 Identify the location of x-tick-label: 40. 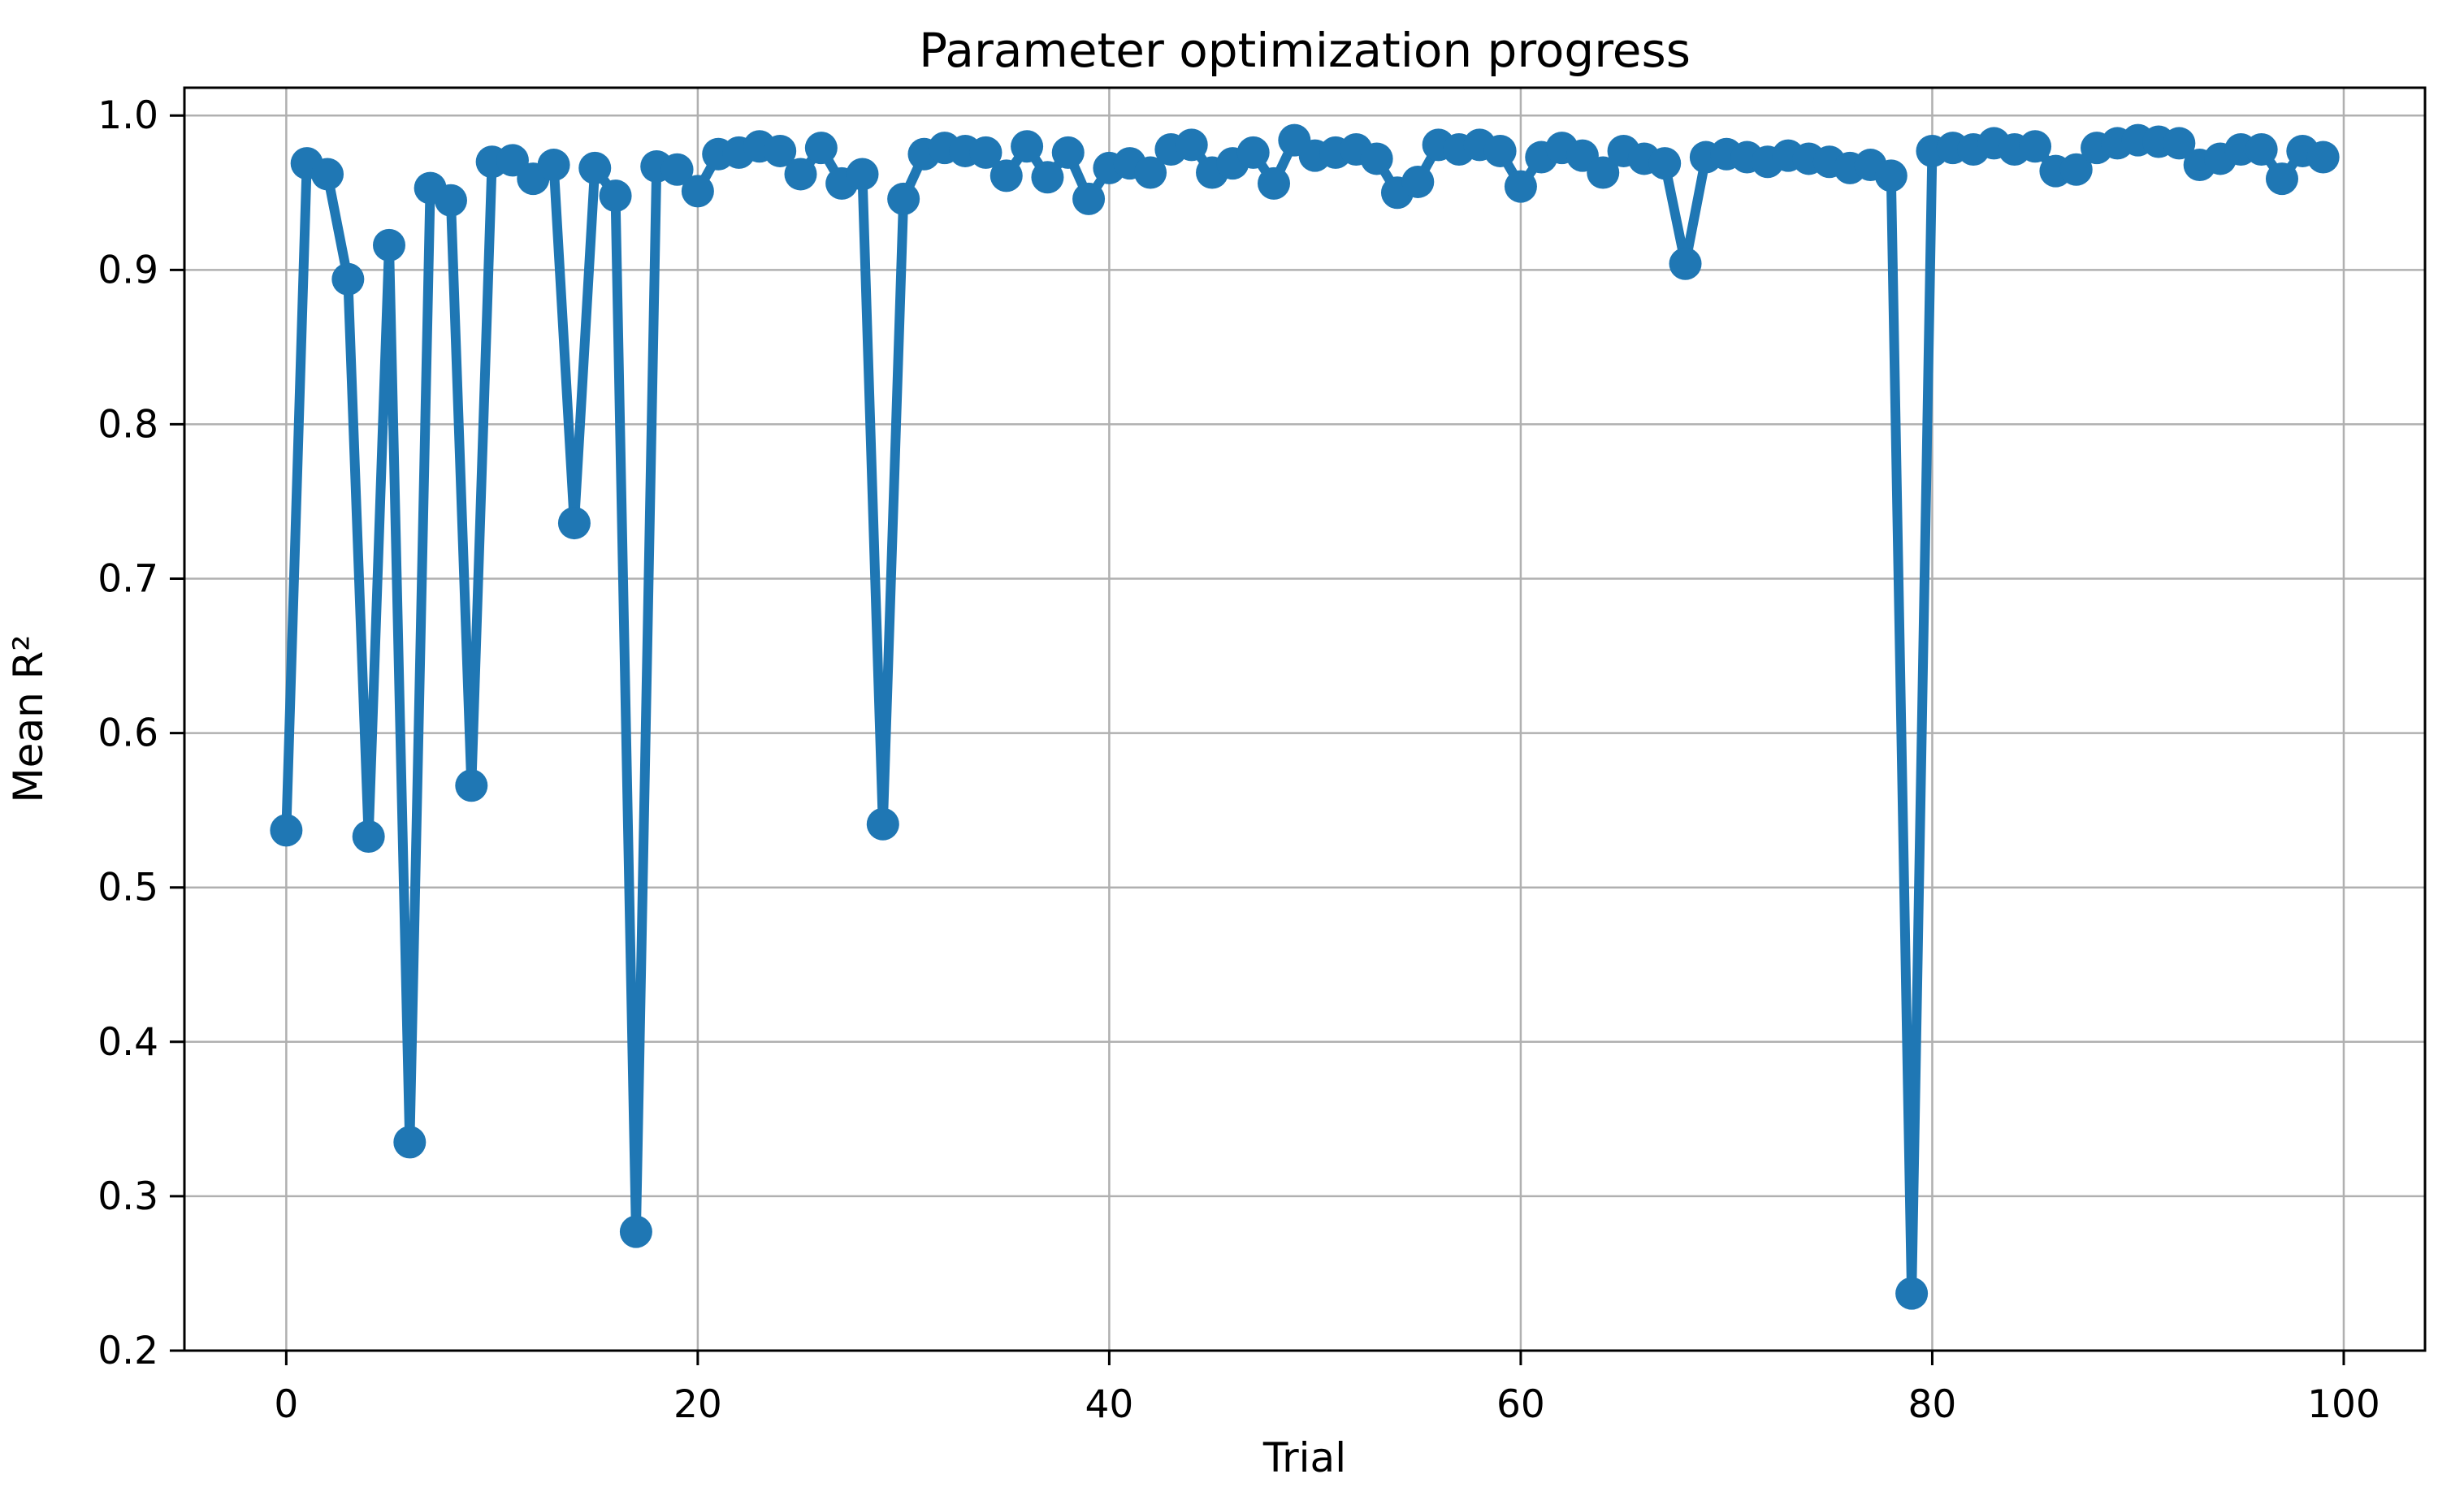
(1109, 1404).